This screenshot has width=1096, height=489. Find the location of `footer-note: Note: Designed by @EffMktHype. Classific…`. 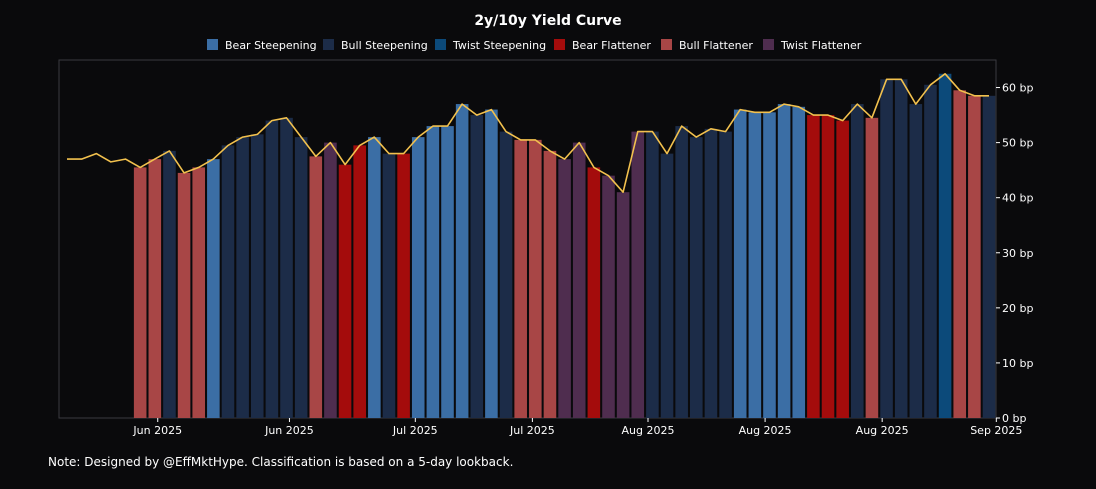

footer-note: Note: Designed by @EffMktHype. Classific… is located at coordinates (281, 462).